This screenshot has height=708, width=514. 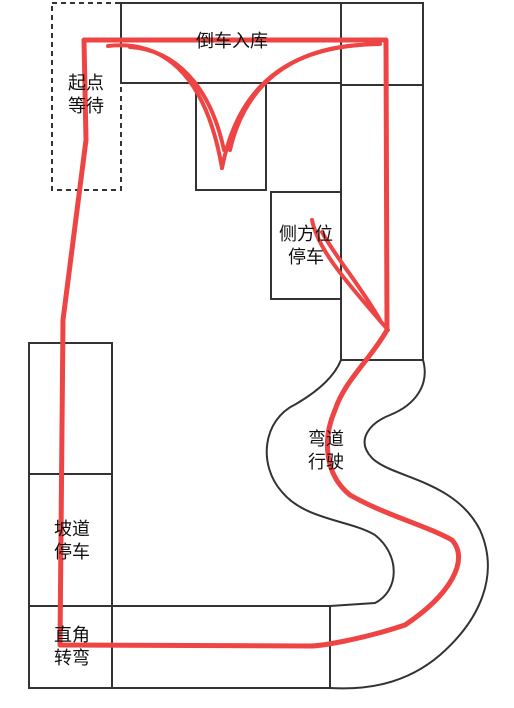 What do you see at coordinates (231, 136) in the screenshot?
I see `reverse-parking-bay` at bounding box center [231, 136].